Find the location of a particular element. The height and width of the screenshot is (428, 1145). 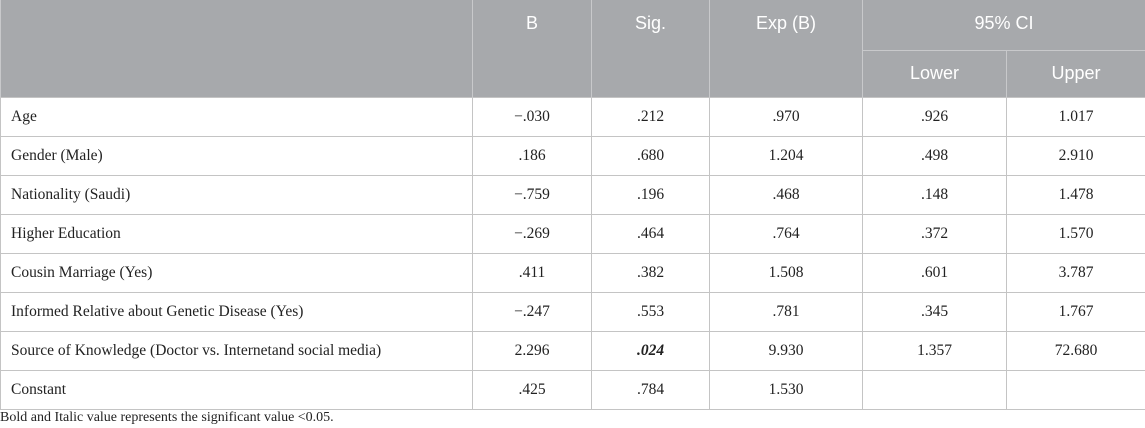

cell-lower: .498 is located at coordinates (934, 155).